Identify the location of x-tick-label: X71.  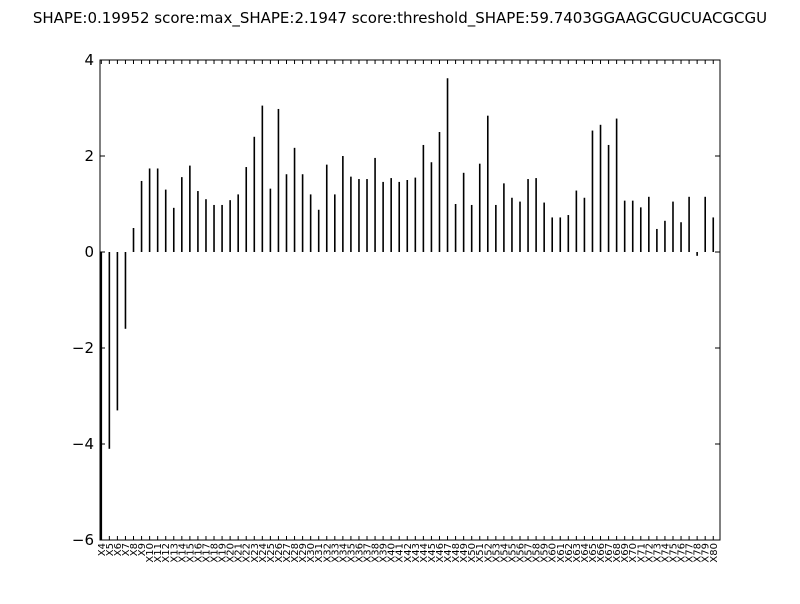
(641, 553).